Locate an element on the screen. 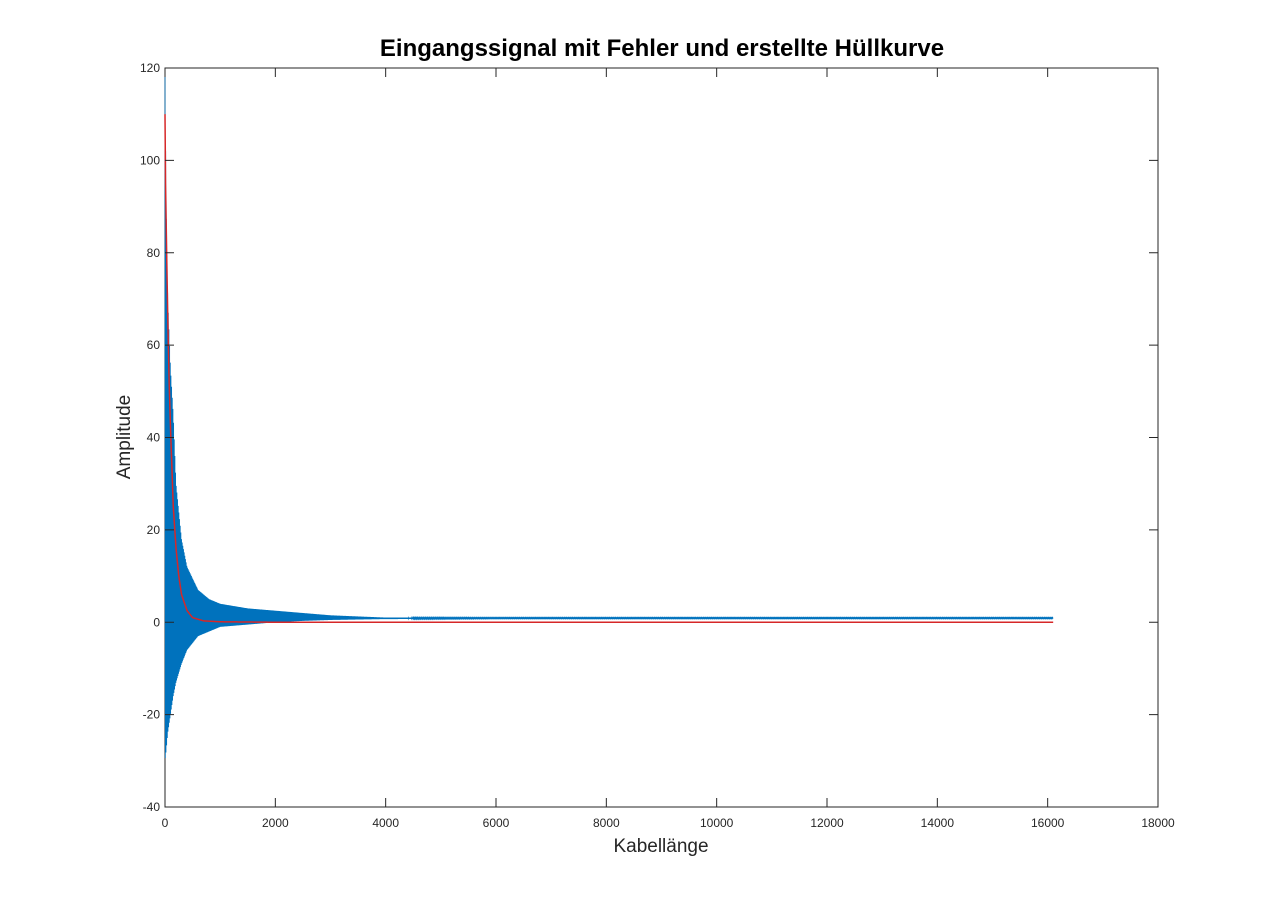 The width and height of the screenshot is (1280, 907). x-axis-label: Kabellänge is located at coordinates (660, 846).